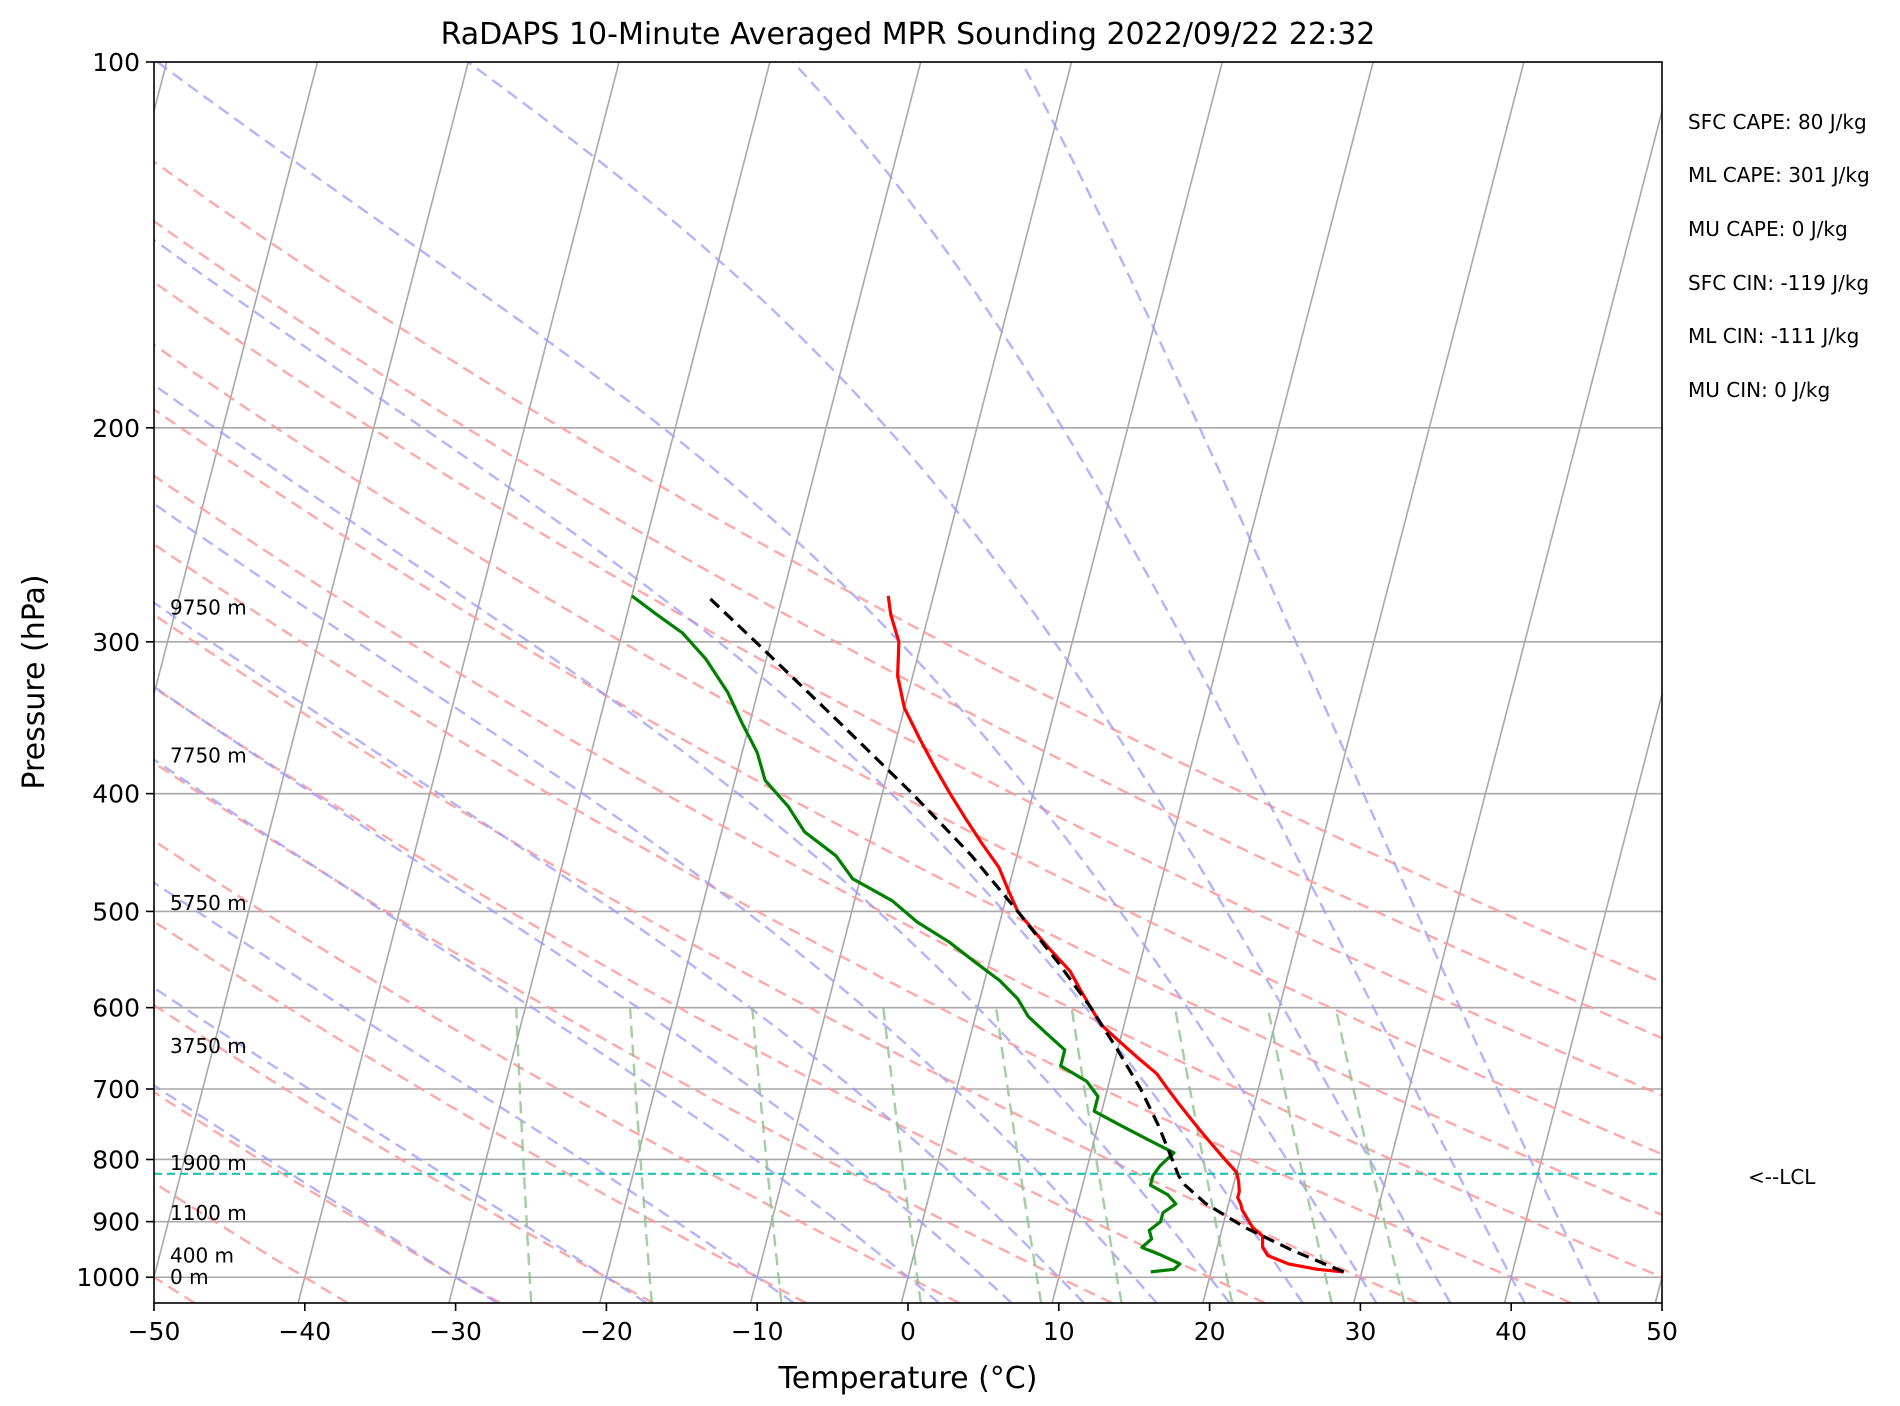 The width and height of the screenshot is (1900, 1406). I want to click on height-label: 5750 m, so click(208, 903).